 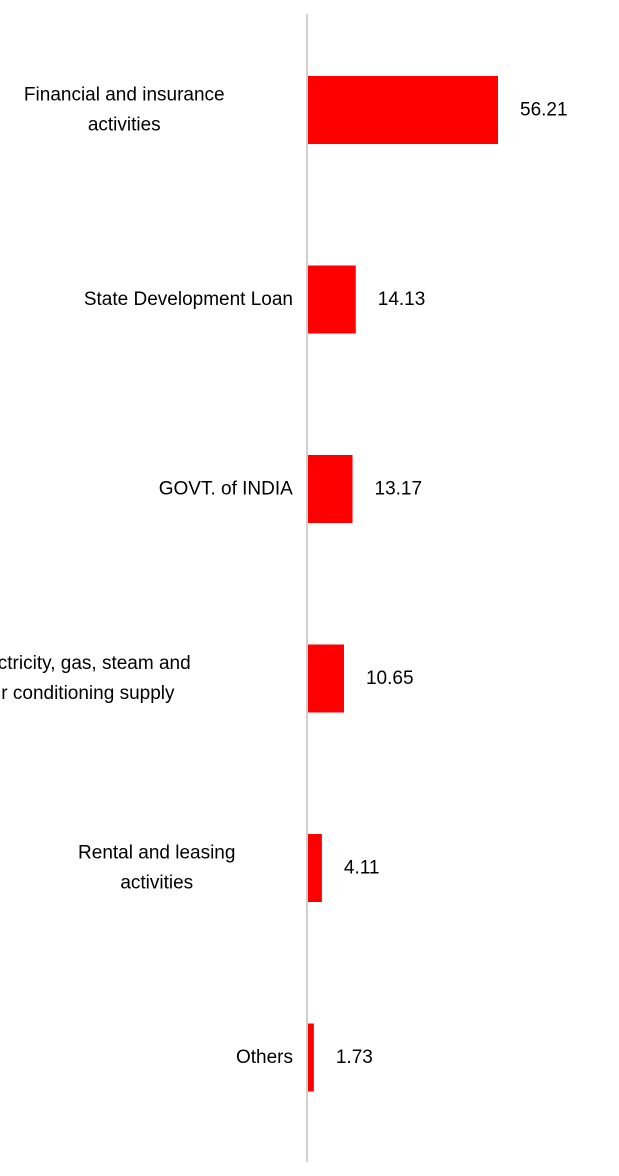 What do you see at coordinates (399, 489) in the screenshot?
I see `value-label: 13.17` at bounding box center [399, 489].